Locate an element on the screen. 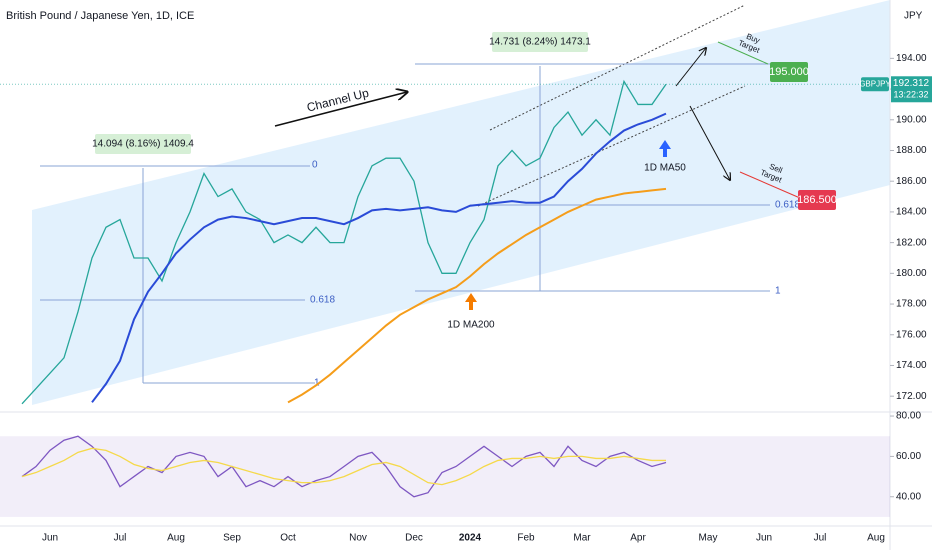 The image size is (932, 550). x-tick-label: Dec is located at coordinates (414, 538).